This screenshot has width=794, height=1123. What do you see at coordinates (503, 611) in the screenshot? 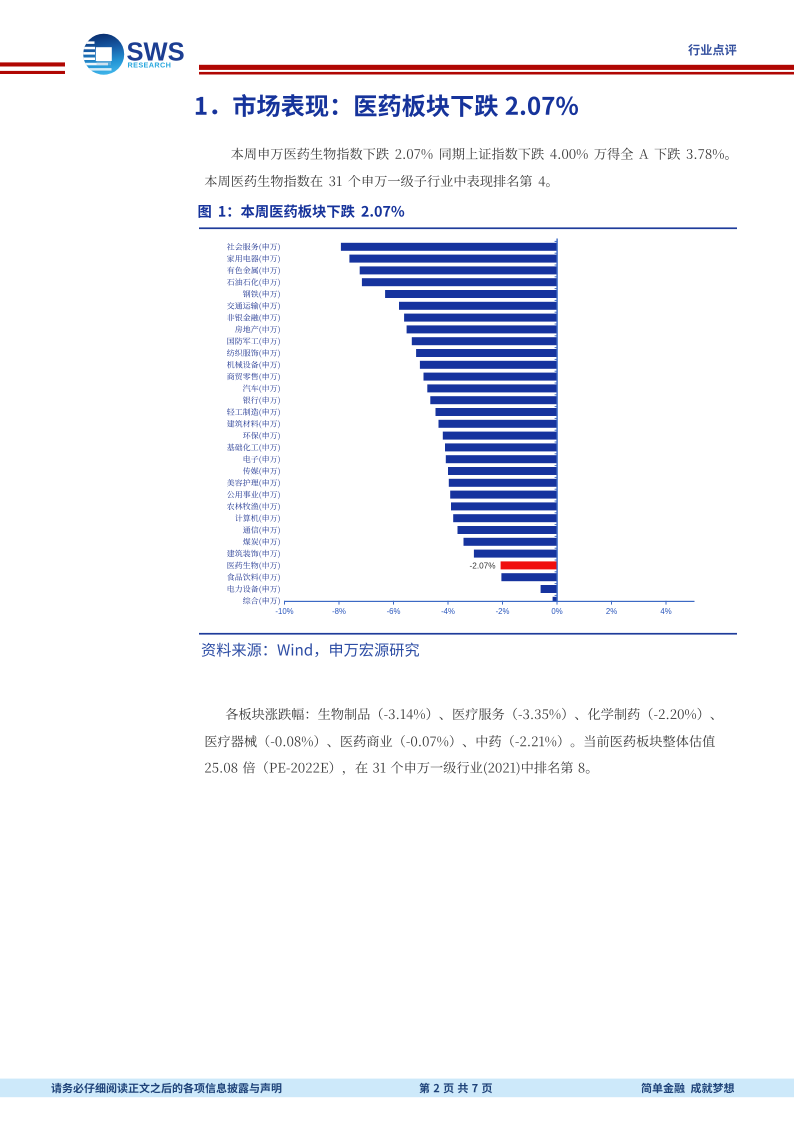
I see `svg-text: -2%` at bounding box center [503, 611].